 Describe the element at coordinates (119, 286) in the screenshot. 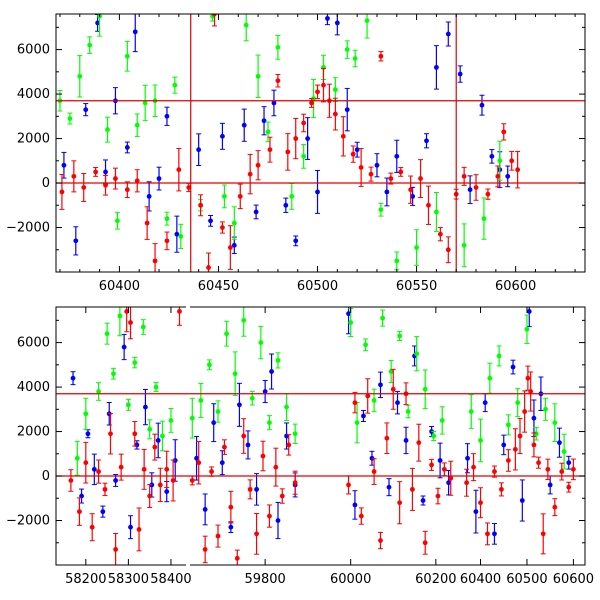

I see `x-tick-label: 60400` at that location.